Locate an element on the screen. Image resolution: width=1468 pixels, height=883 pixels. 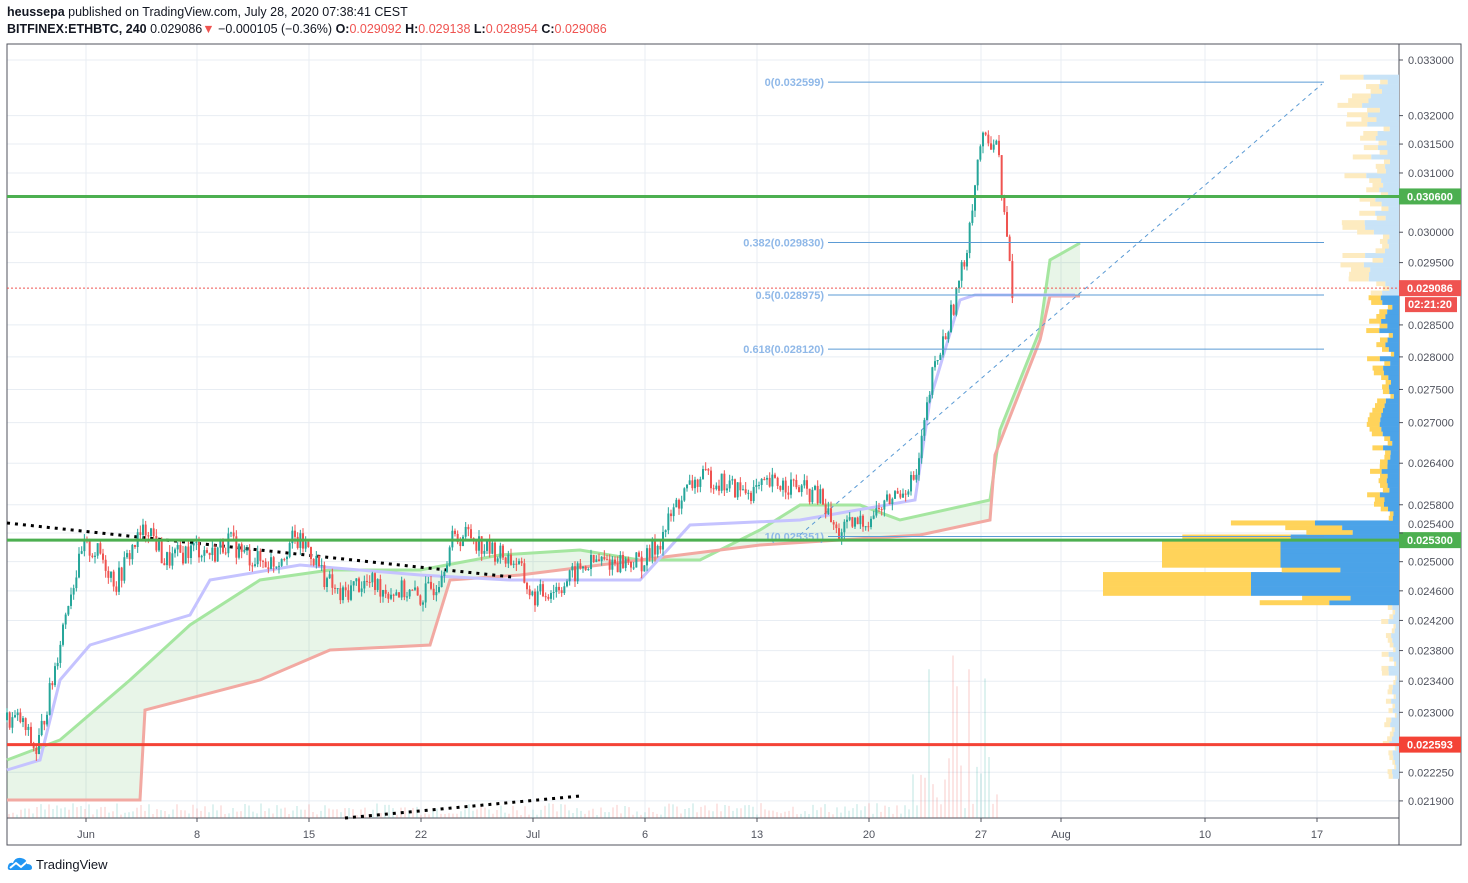
y-tick-label: 0.031500 is located at coordinates (1431, 145).